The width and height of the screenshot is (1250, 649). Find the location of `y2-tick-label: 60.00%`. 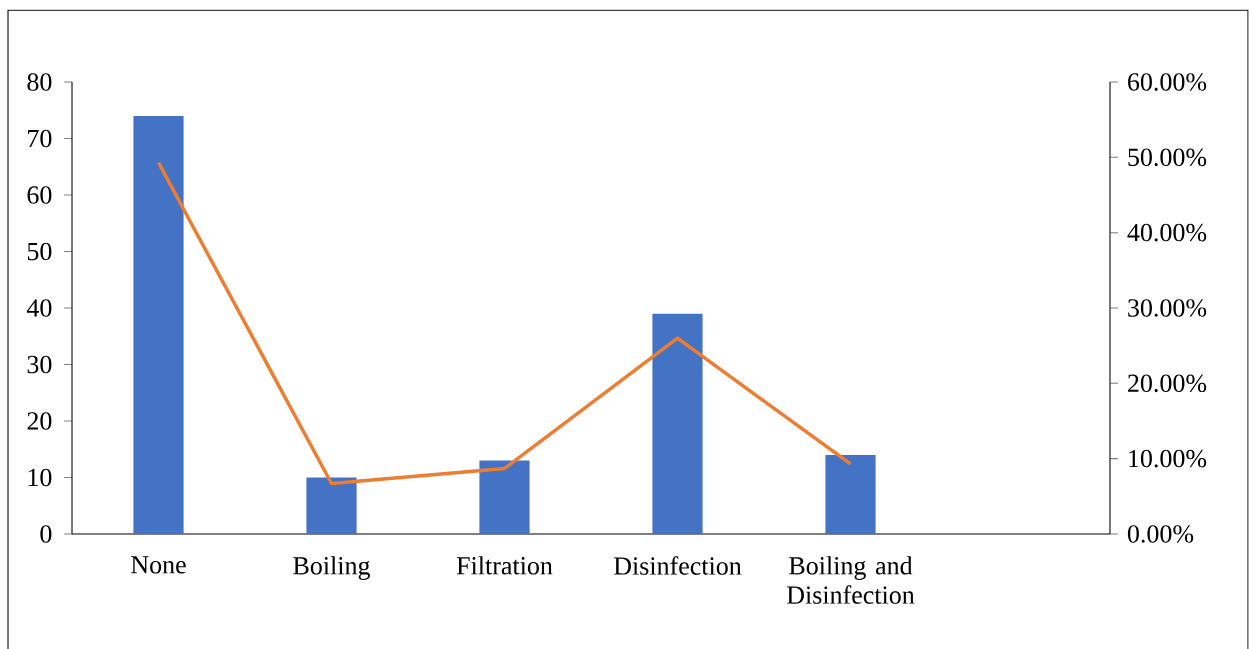

y2-tick-label: 60.00% is located at coordinates (1167, 82).